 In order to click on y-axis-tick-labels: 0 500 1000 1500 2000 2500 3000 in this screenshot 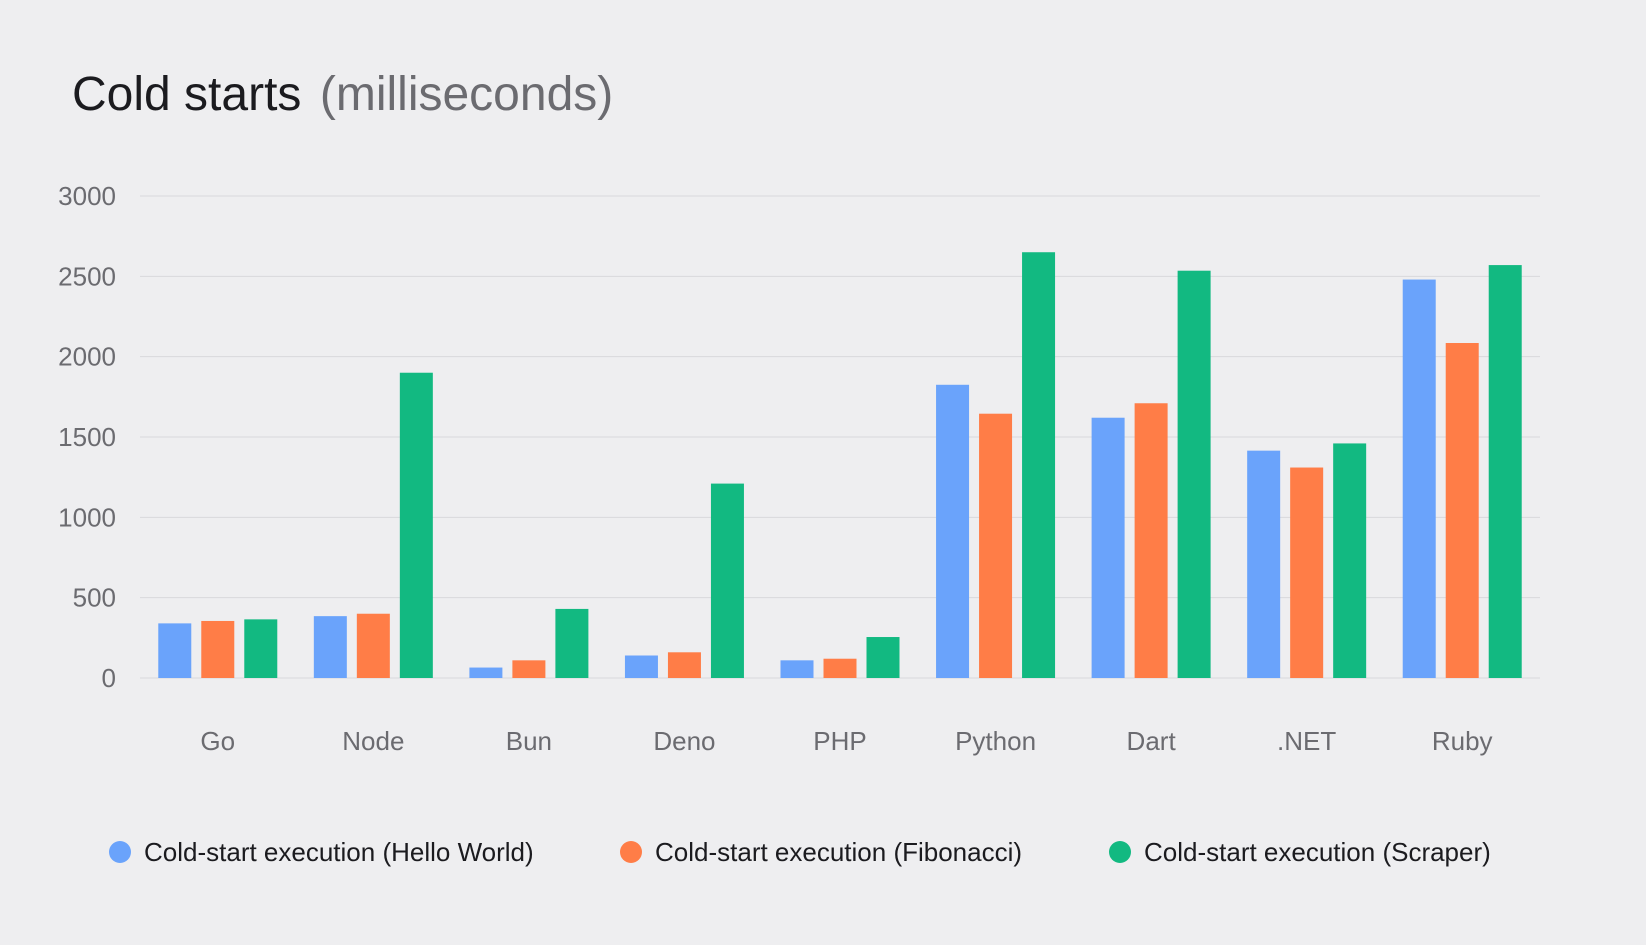, I will do `click(87, 437)`.